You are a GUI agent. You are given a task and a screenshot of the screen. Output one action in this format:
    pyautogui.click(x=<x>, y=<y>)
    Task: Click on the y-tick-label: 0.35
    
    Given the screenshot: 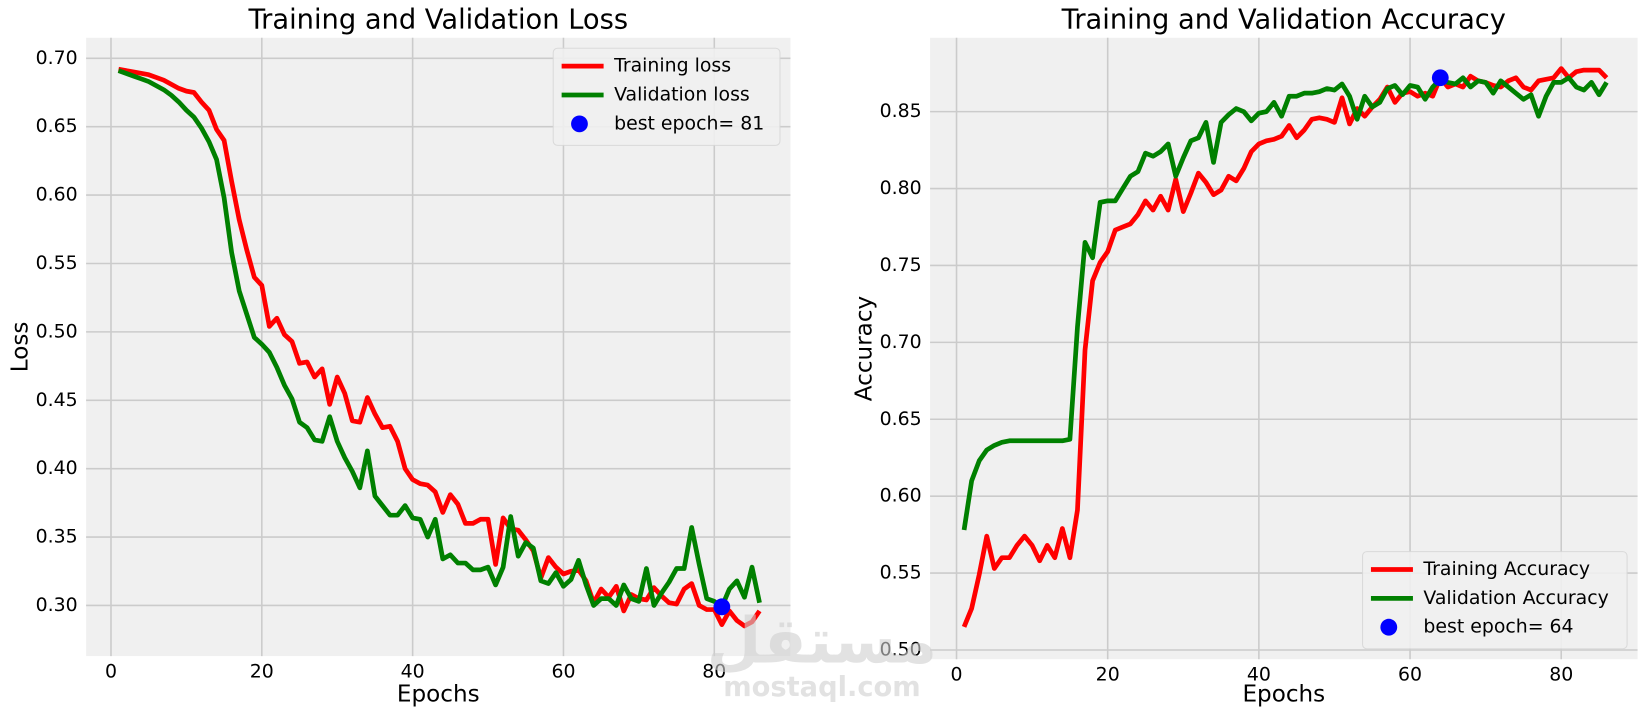 What is the action you would take?
    pyautogui.click(x=57, y=537)
    